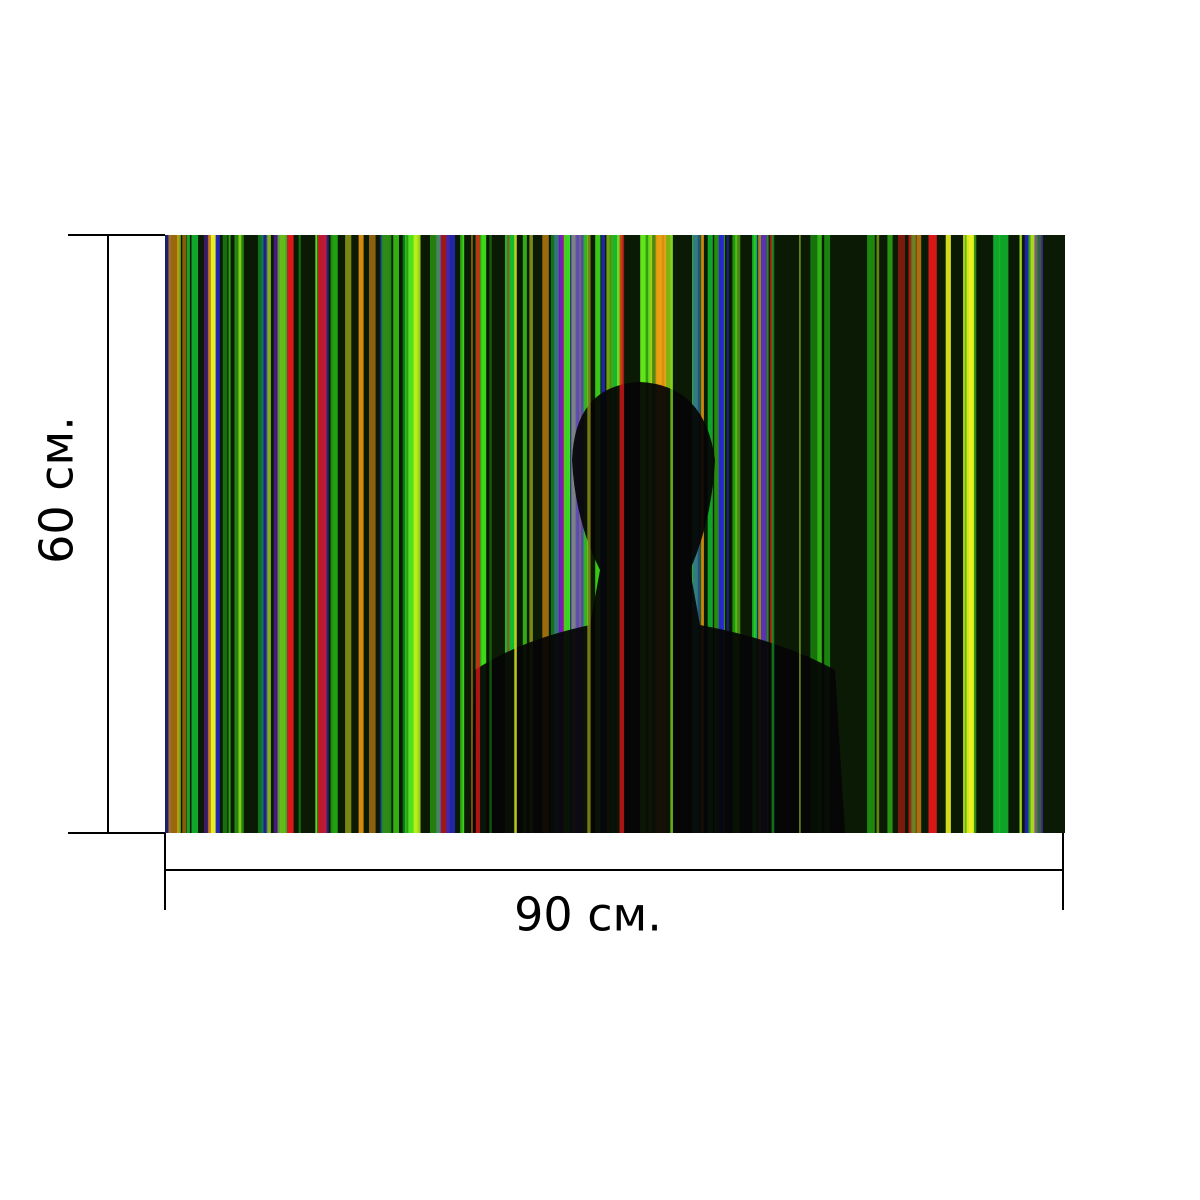  I want to click on height-label: 60 см., so click(57, 490).